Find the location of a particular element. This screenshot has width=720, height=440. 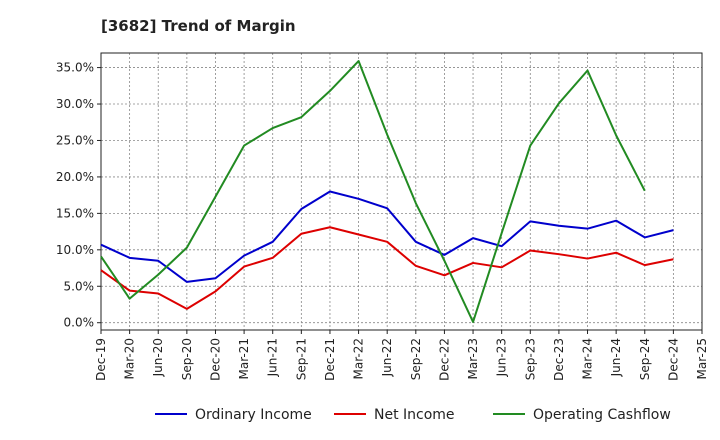

chart-title: [3682] Trend of Margin is located at coordinates (198, 26).